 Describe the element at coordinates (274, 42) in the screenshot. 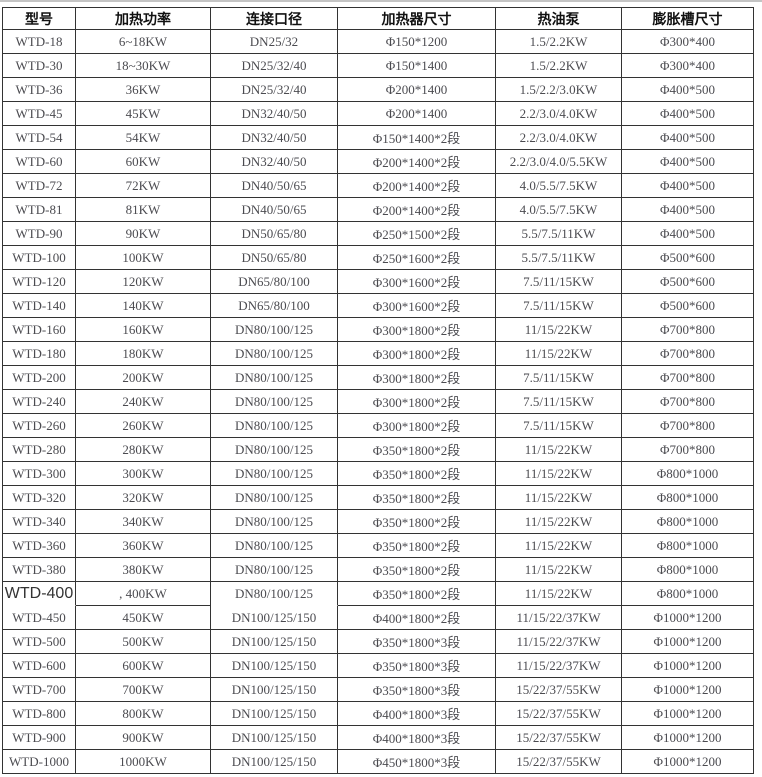

I see `table-cell: DN25/32` at that location.